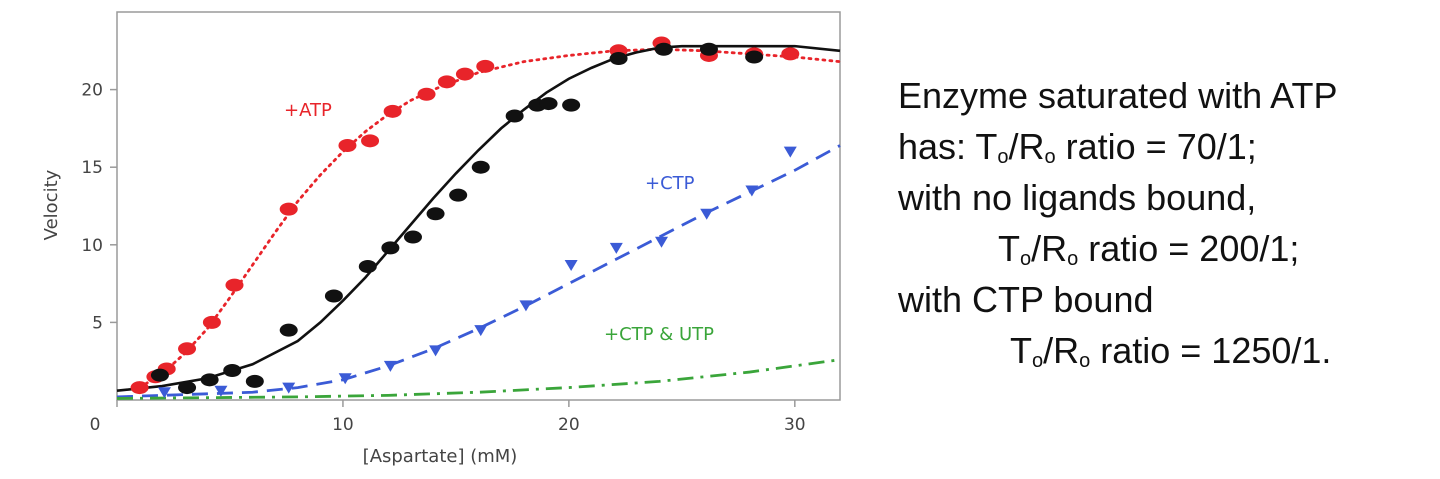 The width and height of the screenshot is (1440, 479). I want to click on y-tick-label: 20, so click(92, 91).